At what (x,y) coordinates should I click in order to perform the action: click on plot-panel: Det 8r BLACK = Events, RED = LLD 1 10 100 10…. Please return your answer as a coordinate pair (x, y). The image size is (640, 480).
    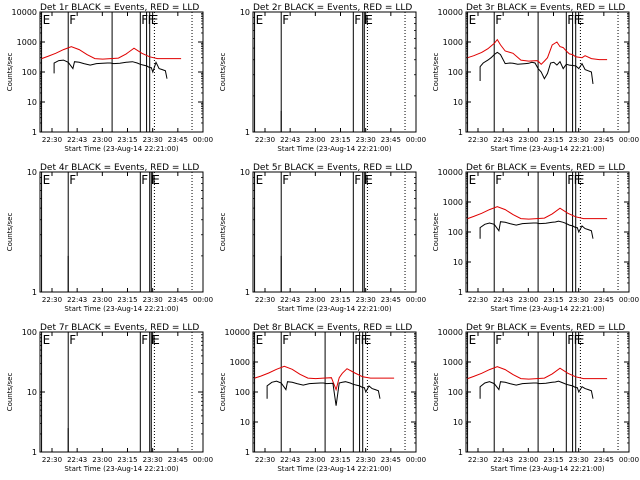
    Looking at the image, I should click on (322, 398).